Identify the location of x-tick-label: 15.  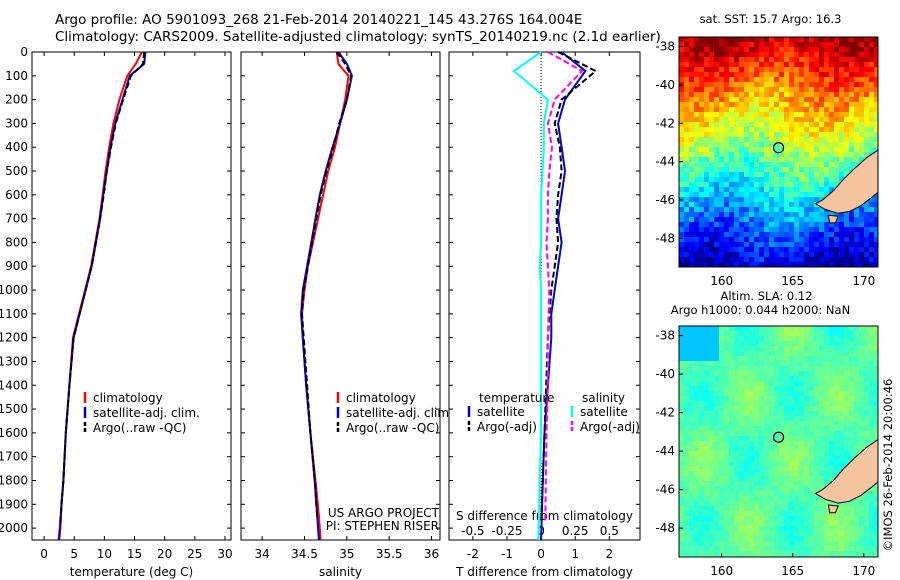
(134, 554).